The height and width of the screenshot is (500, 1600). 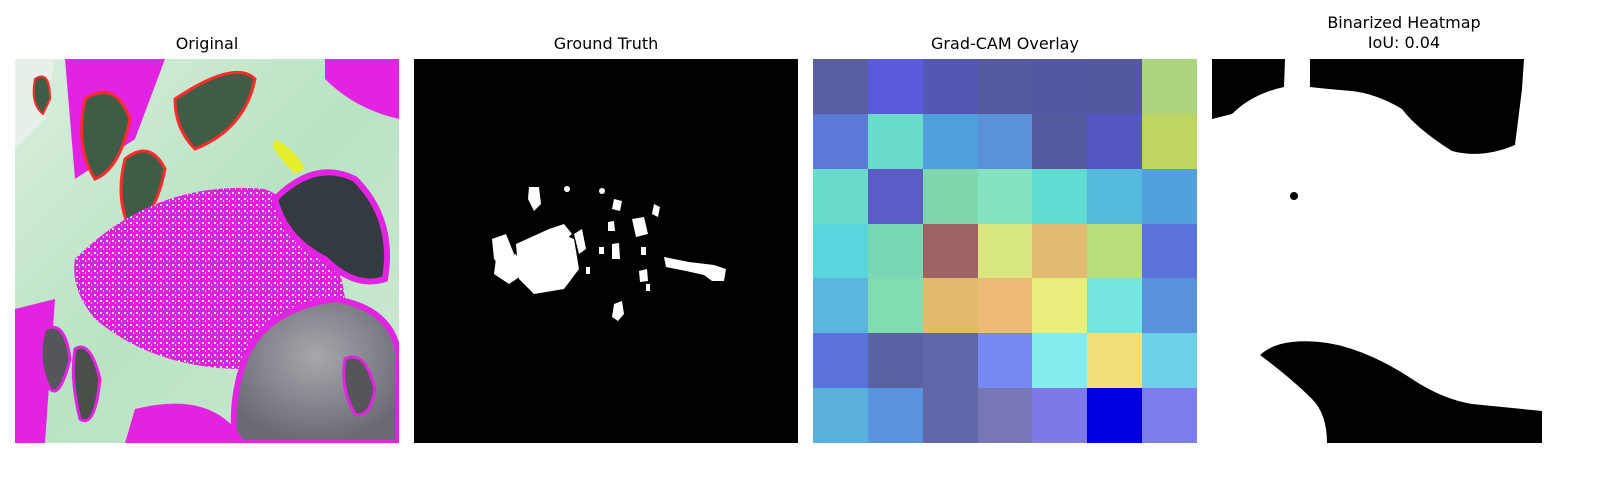 What do you see at coordinates (1404, 42) in the screenshot?
I see `iou-label: IoU: 0.04` at bounding box center [1404, 42].